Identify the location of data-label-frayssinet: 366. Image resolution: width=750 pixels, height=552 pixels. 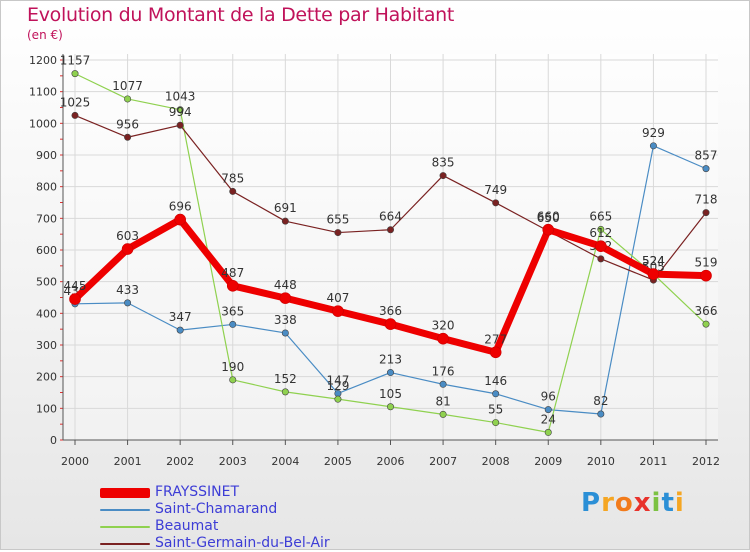
(390, 311).